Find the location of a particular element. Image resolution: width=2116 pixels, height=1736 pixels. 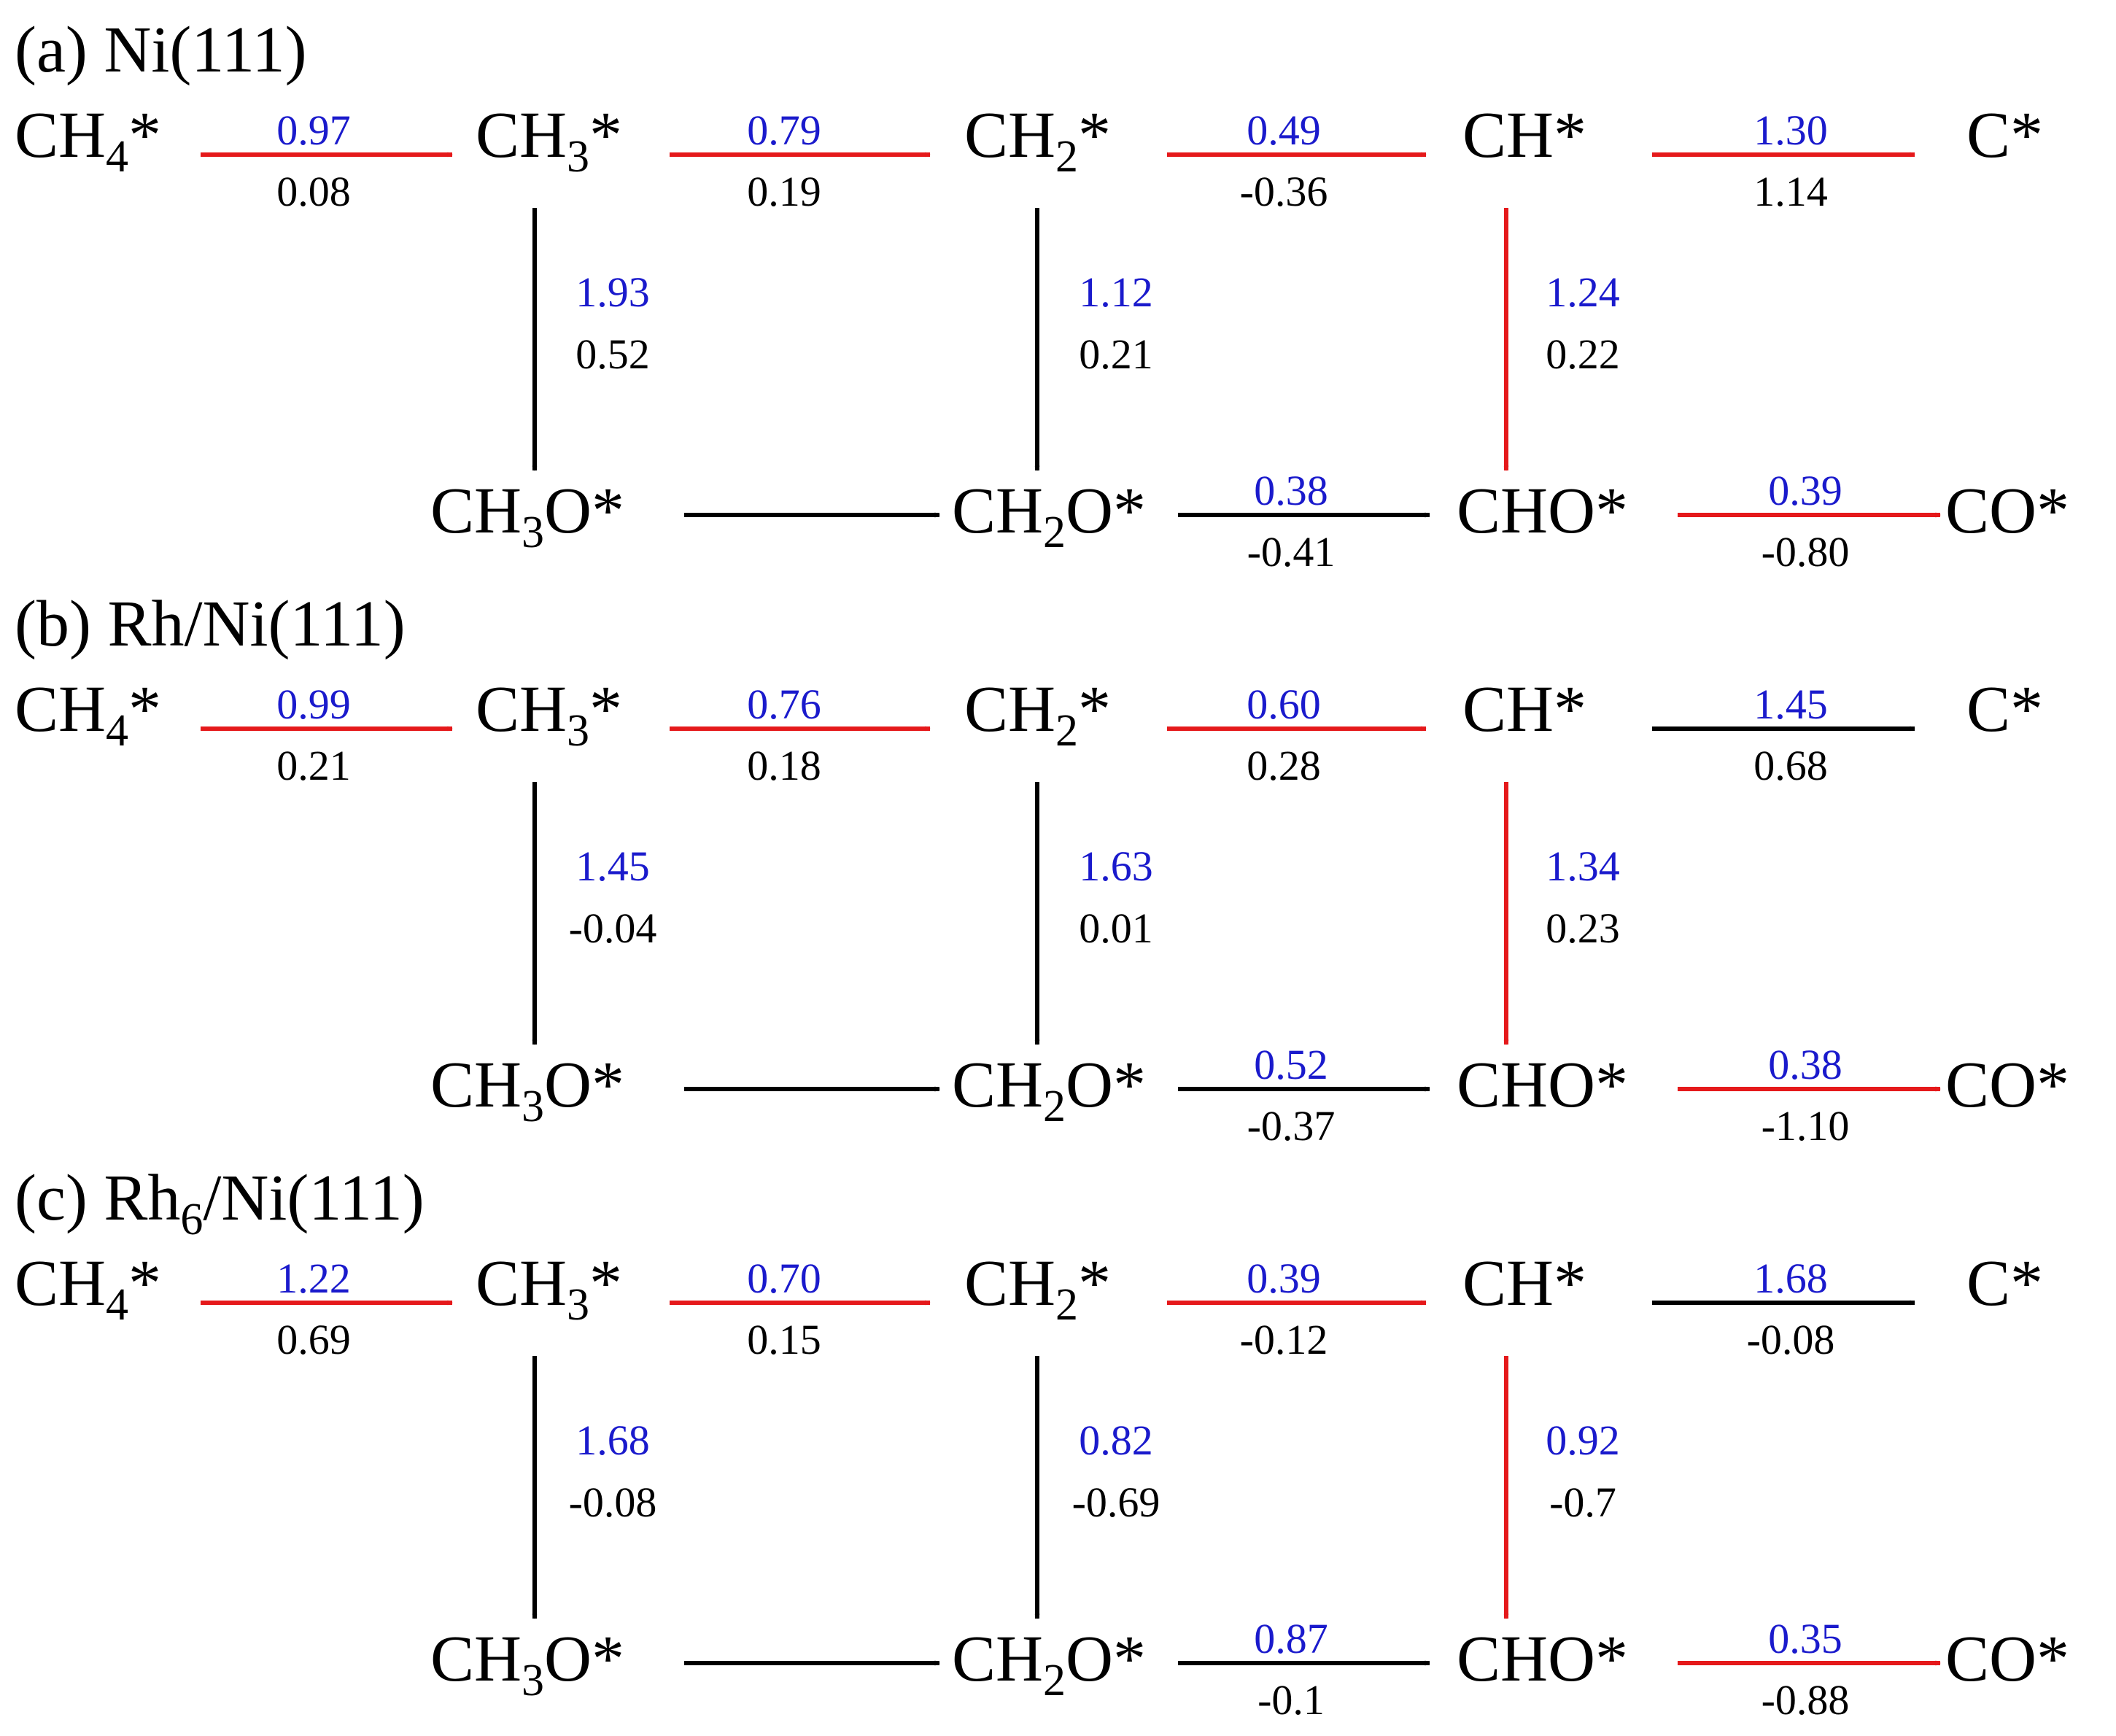

reaction-energy-label: -1.10 is located at coordinates (1806, 1126).